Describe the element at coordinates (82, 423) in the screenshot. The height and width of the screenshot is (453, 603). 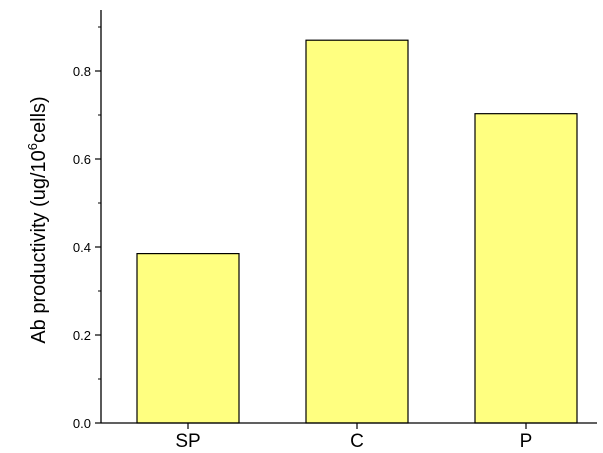
I see `y-tick-label: 0.0` at that location.